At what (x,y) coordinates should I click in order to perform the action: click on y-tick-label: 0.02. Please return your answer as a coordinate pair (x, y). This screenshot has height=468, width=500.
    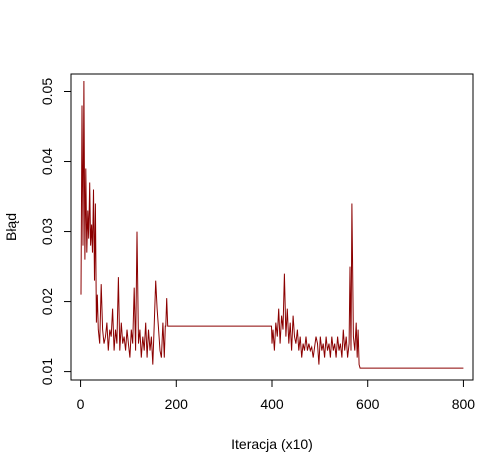
    Looking at the image, I should click on (47, 301).